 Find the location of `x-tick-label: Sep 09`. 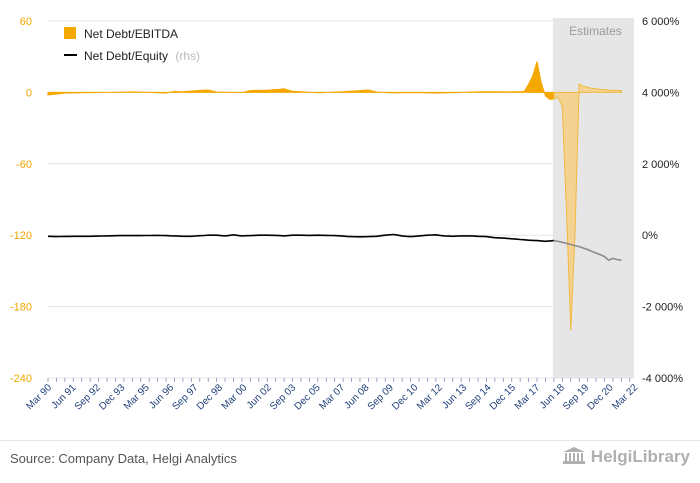

x-tick-label: Sep 09 is located at coordinates (381, 397).